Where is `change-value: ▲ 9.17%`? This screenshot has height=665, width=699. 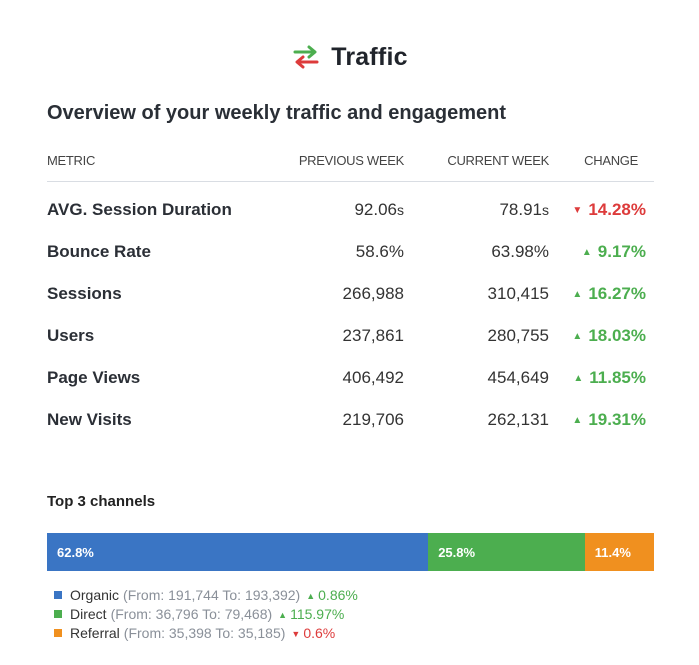 change-value: ▲ 9.17% is located at coordinates (614, 252).